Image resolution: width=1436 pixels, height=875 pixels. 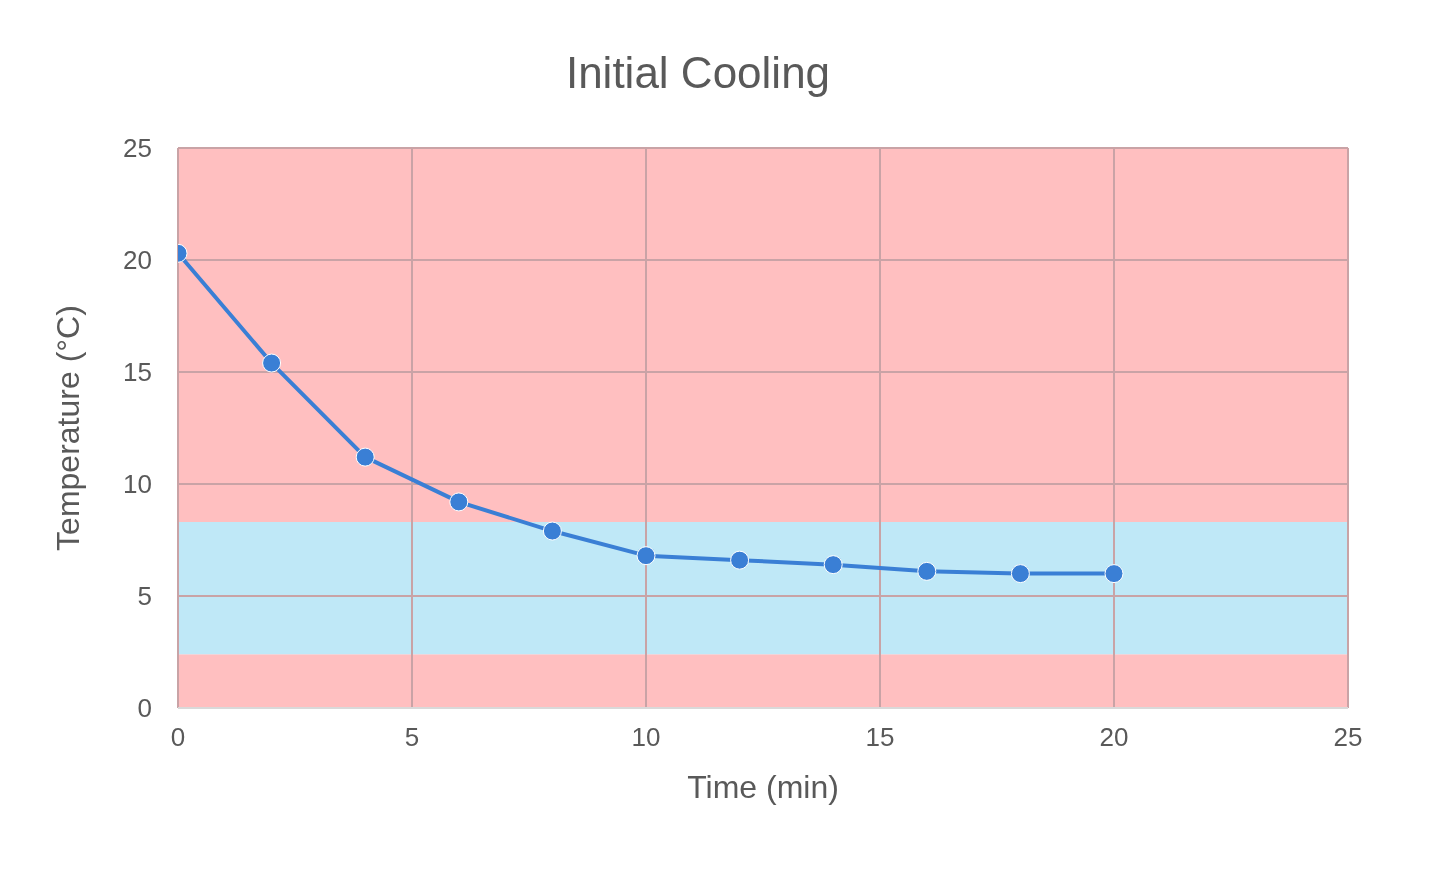 What do you see at coordinates (178, 737) in the screenshot?
I see `x-tick-label: 0` at bounding box center [178, 737].